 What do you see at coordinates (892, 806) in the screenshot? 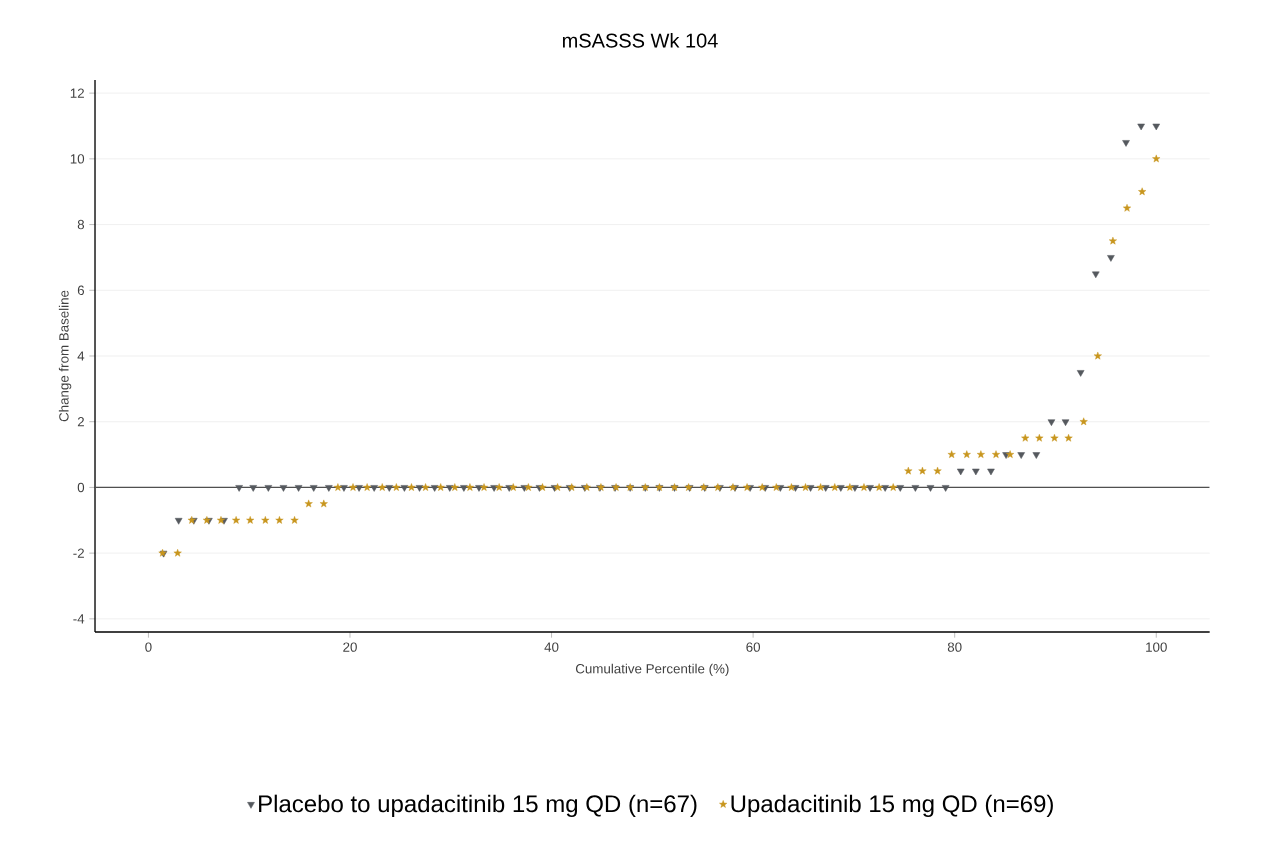
I see `legend-label: Upadacitinib 15 mg QD (n=69)` at bounding box center [892, 806].